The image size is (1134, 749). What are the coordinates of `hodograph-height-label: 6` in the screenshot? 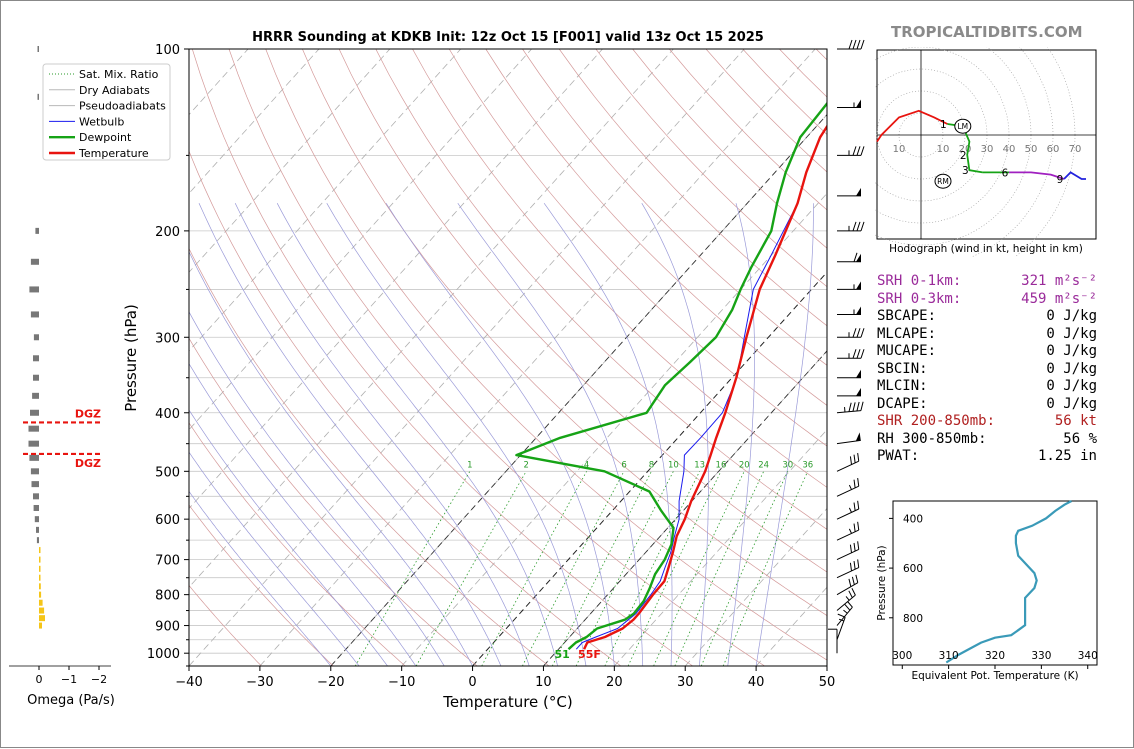 It's located at (1005, 173).